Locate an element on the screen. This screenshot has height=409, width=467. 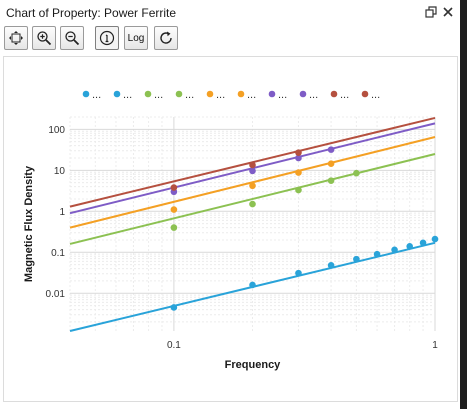
info-button is located at coordinates (107, 38).